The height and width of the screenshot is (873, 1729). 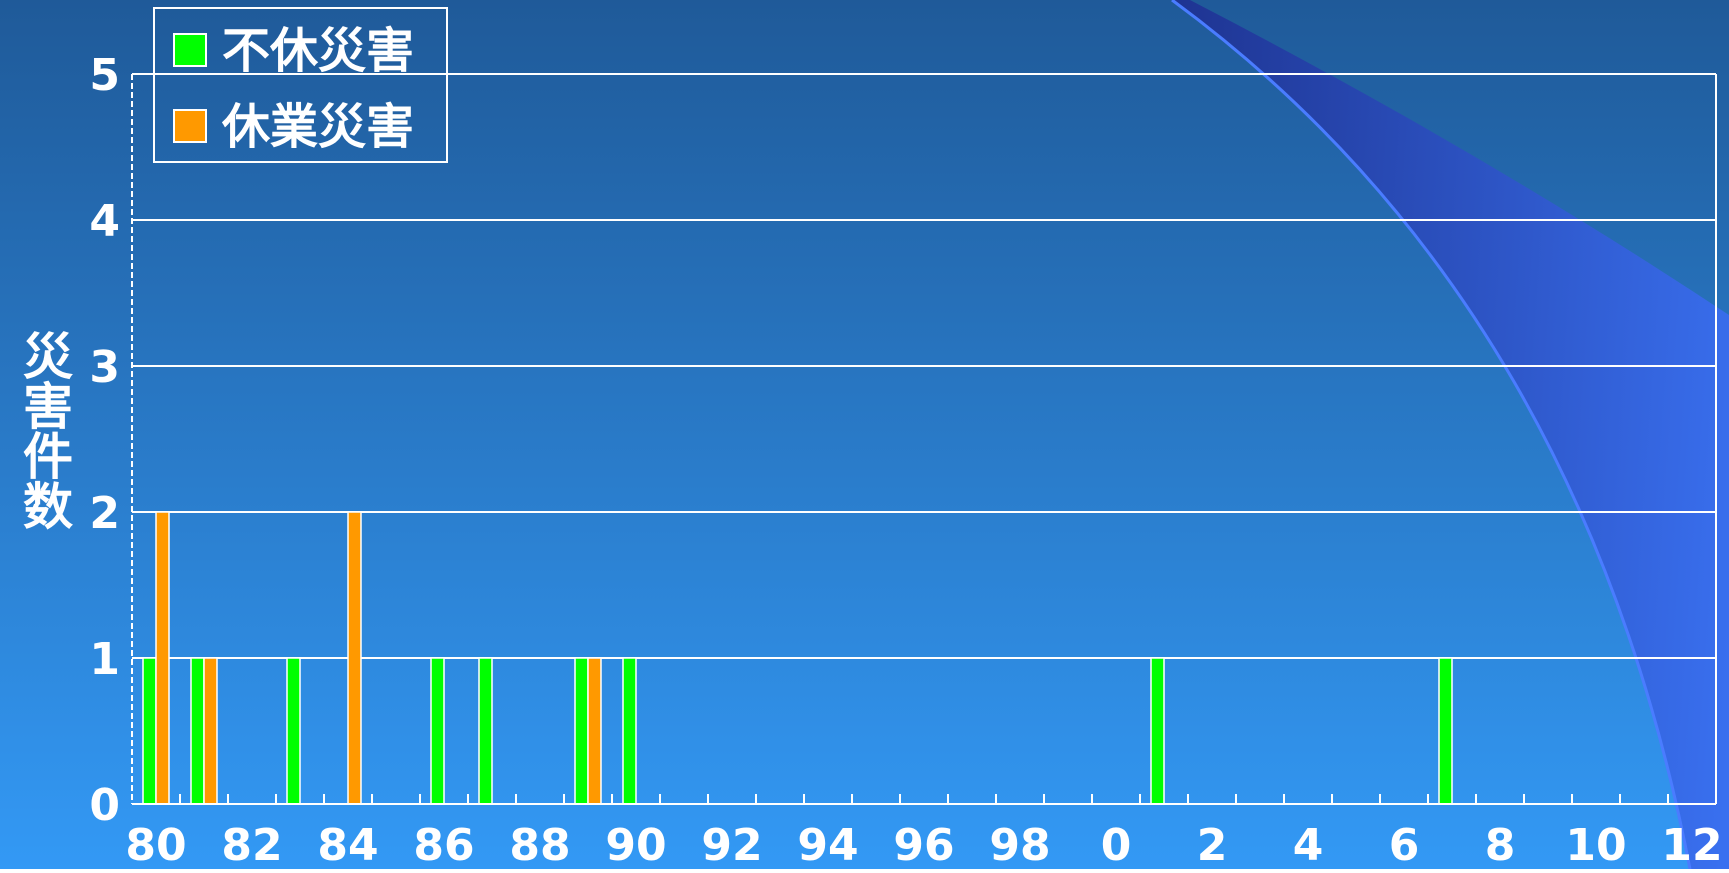 What do you see at coordinates (443, 844) in the screenshot?
I see `x-tick-label: 86` at bounding box center [443, 844].